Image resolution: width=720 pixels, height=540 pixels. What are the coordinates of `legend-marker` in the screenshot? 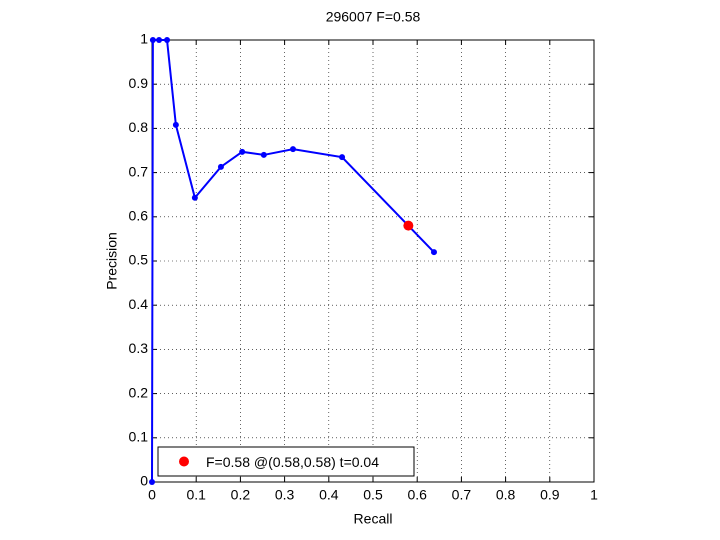 It's located at (184, 461).